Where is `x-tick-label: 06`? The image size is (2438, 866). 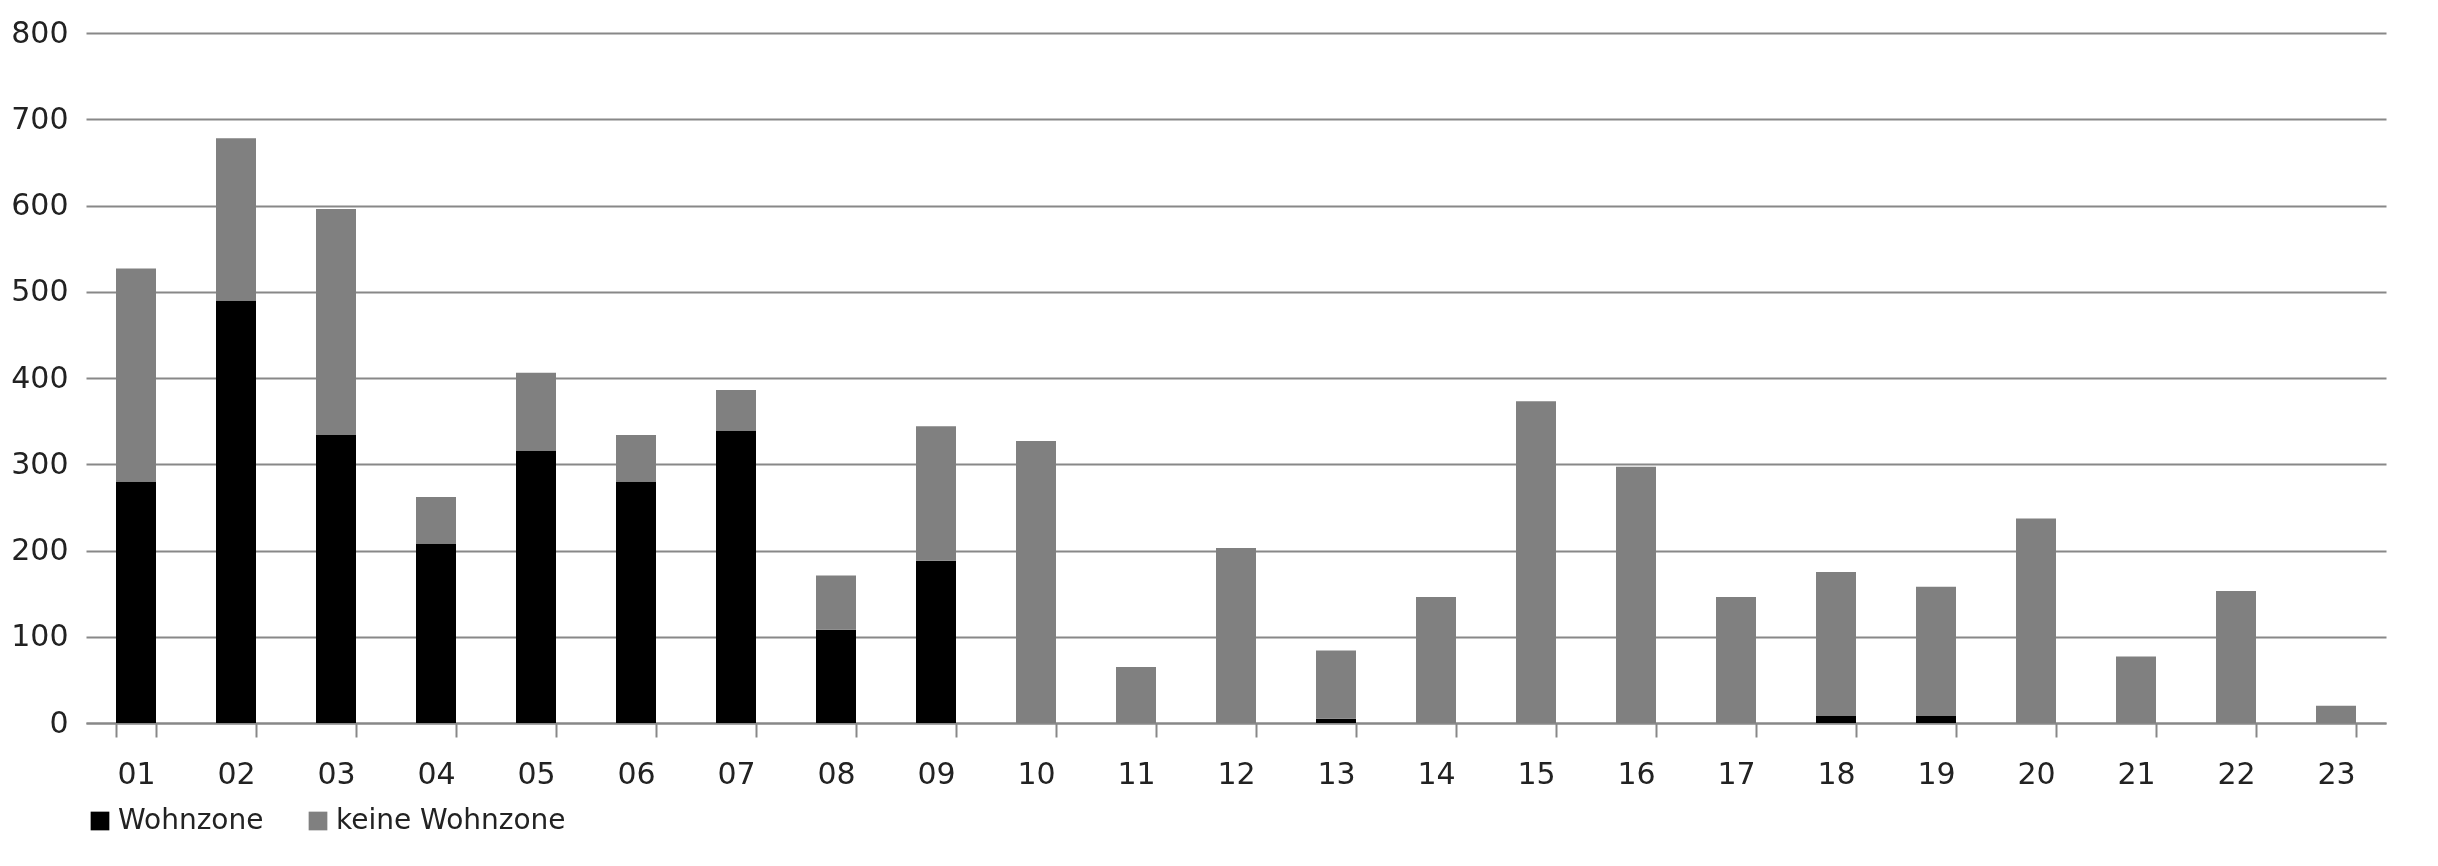 x-tick-label: 06 is located at coordinates (636, 773).